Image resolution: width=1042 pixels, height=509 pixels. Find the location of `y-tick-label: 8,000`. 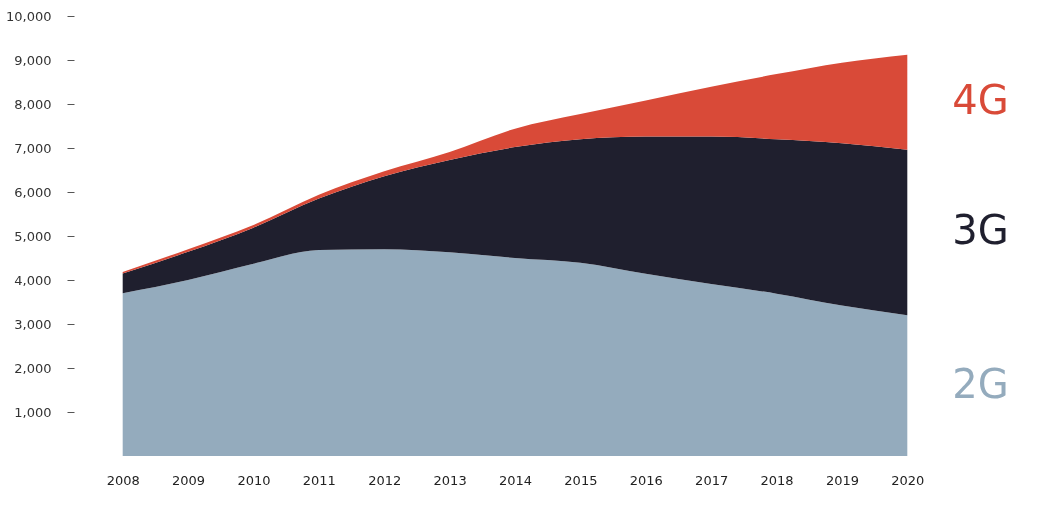

y-tick-label: 8,000 is located at coordinates (33, 104).